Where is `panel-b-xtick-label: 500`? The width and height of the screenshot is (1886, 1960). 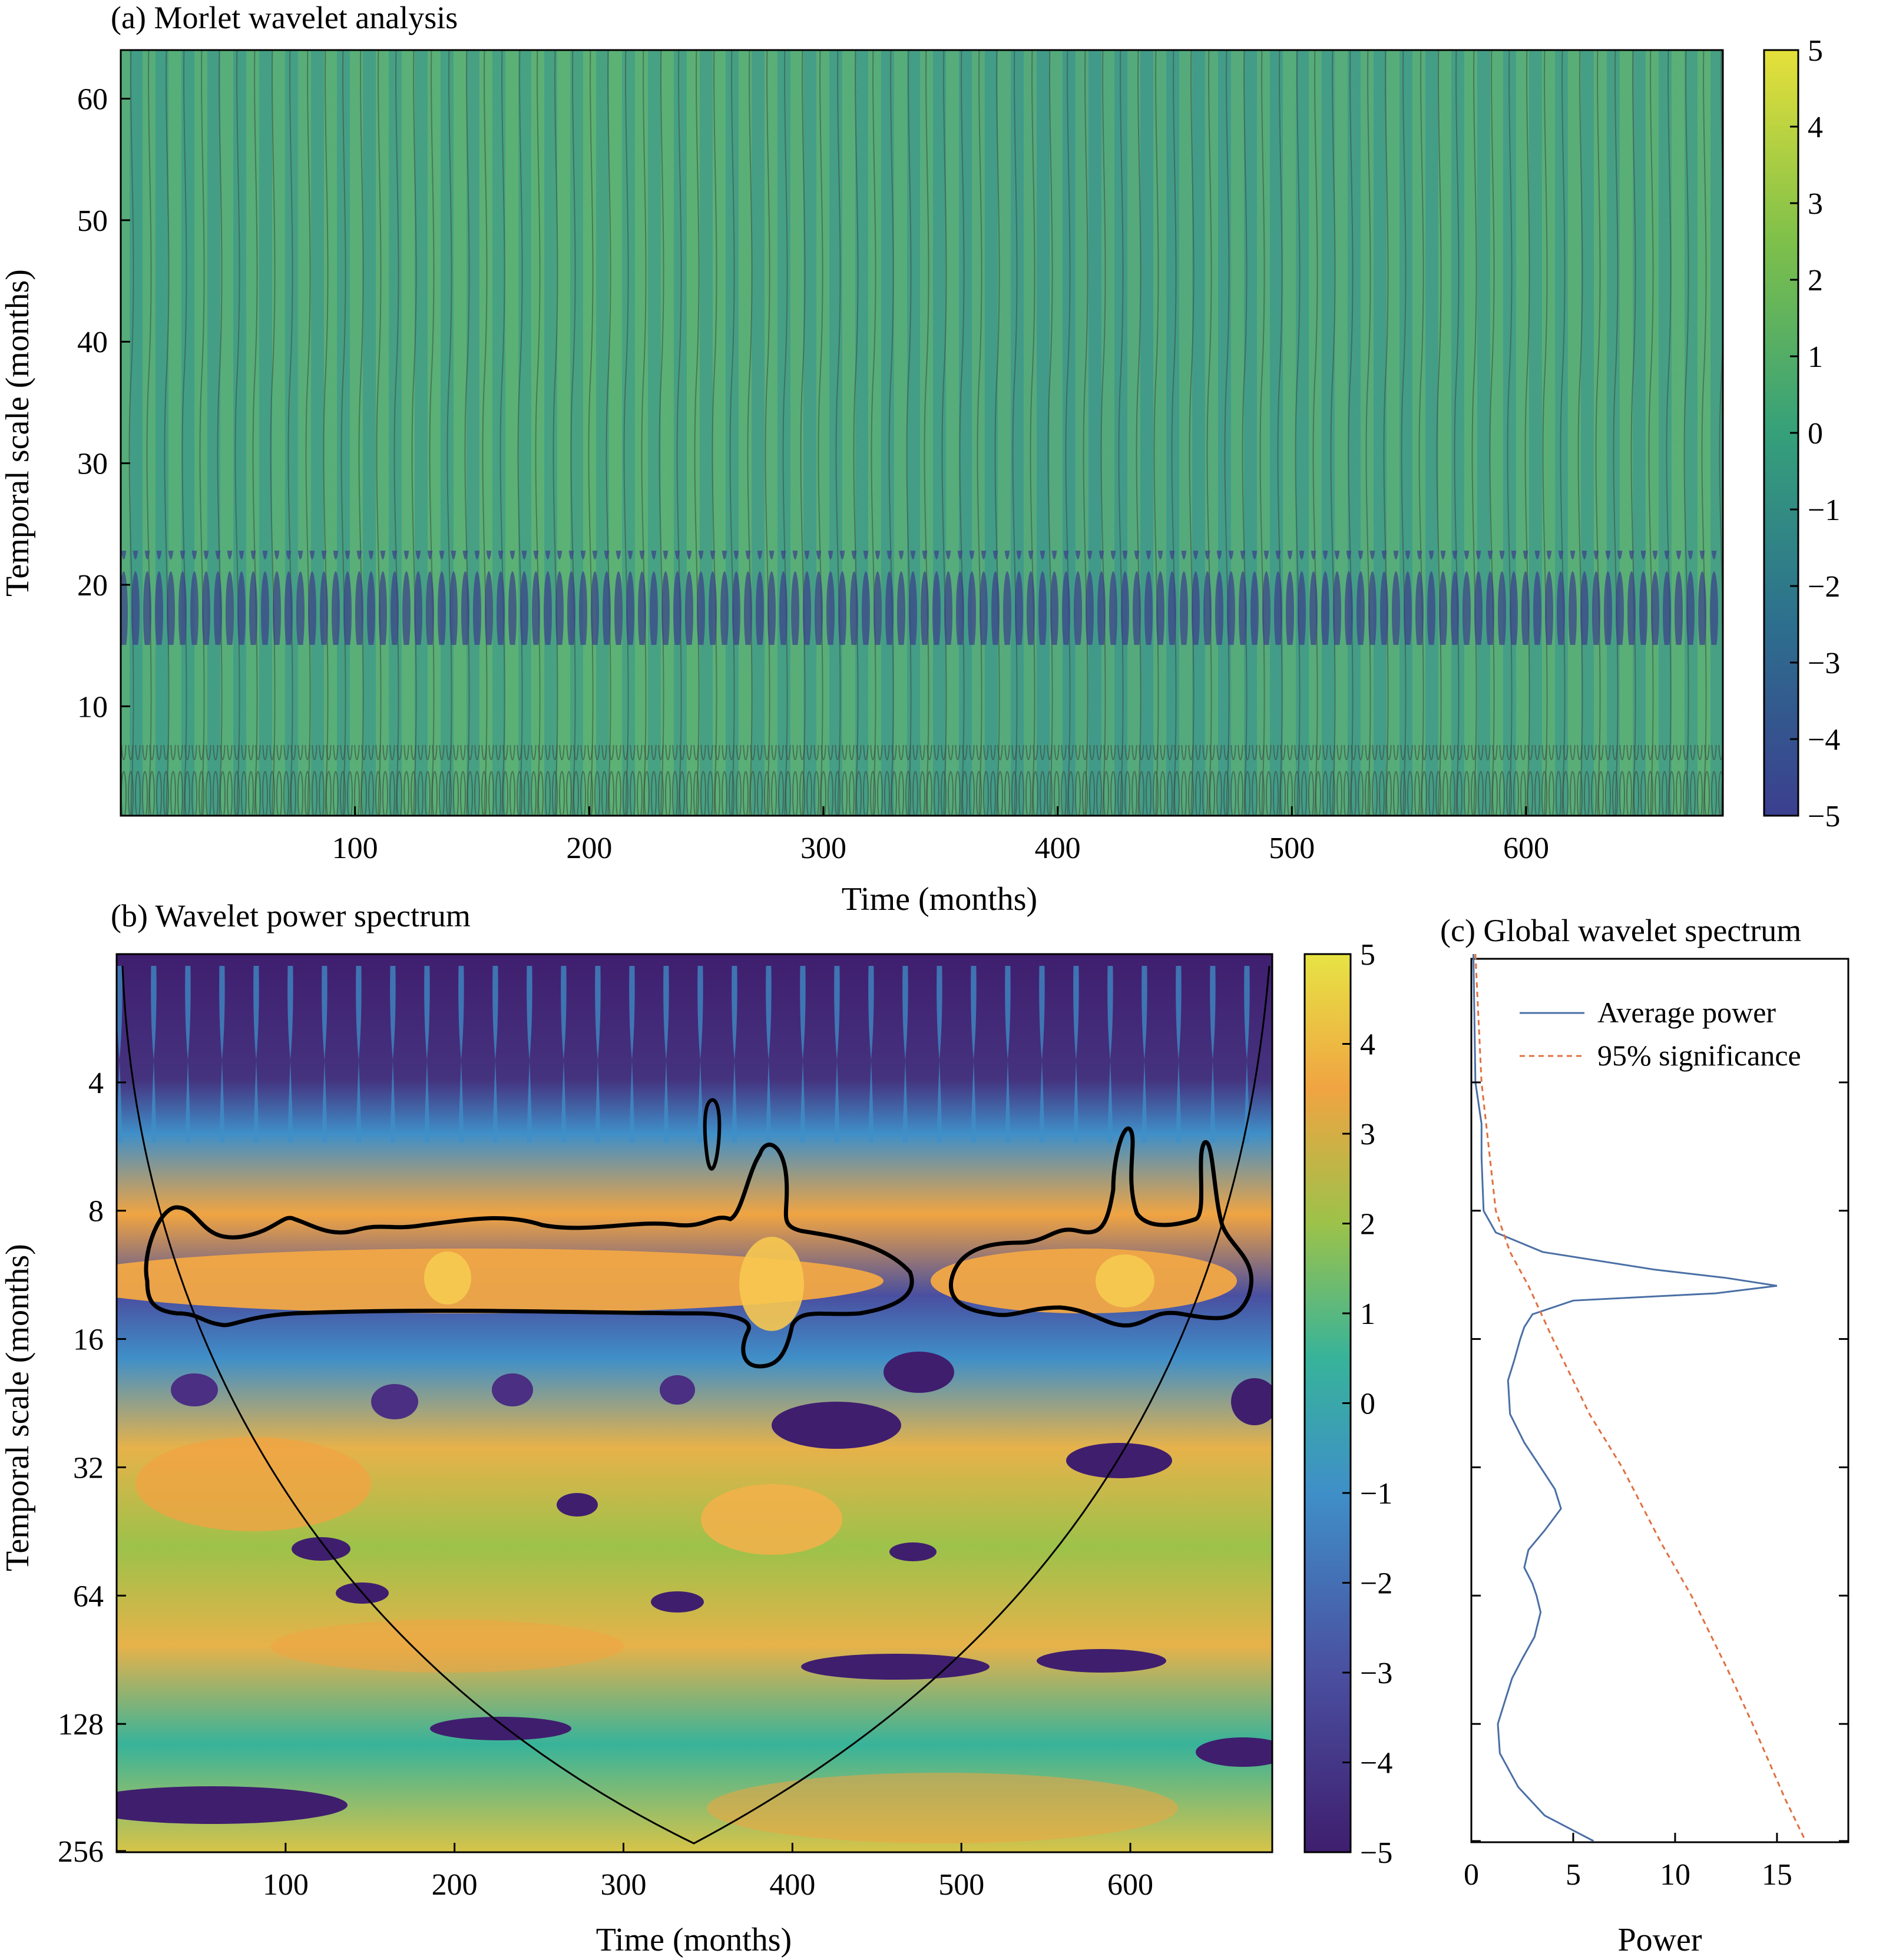
panel-b-xtick-label: 500 is located at coordinates (961, 1885).